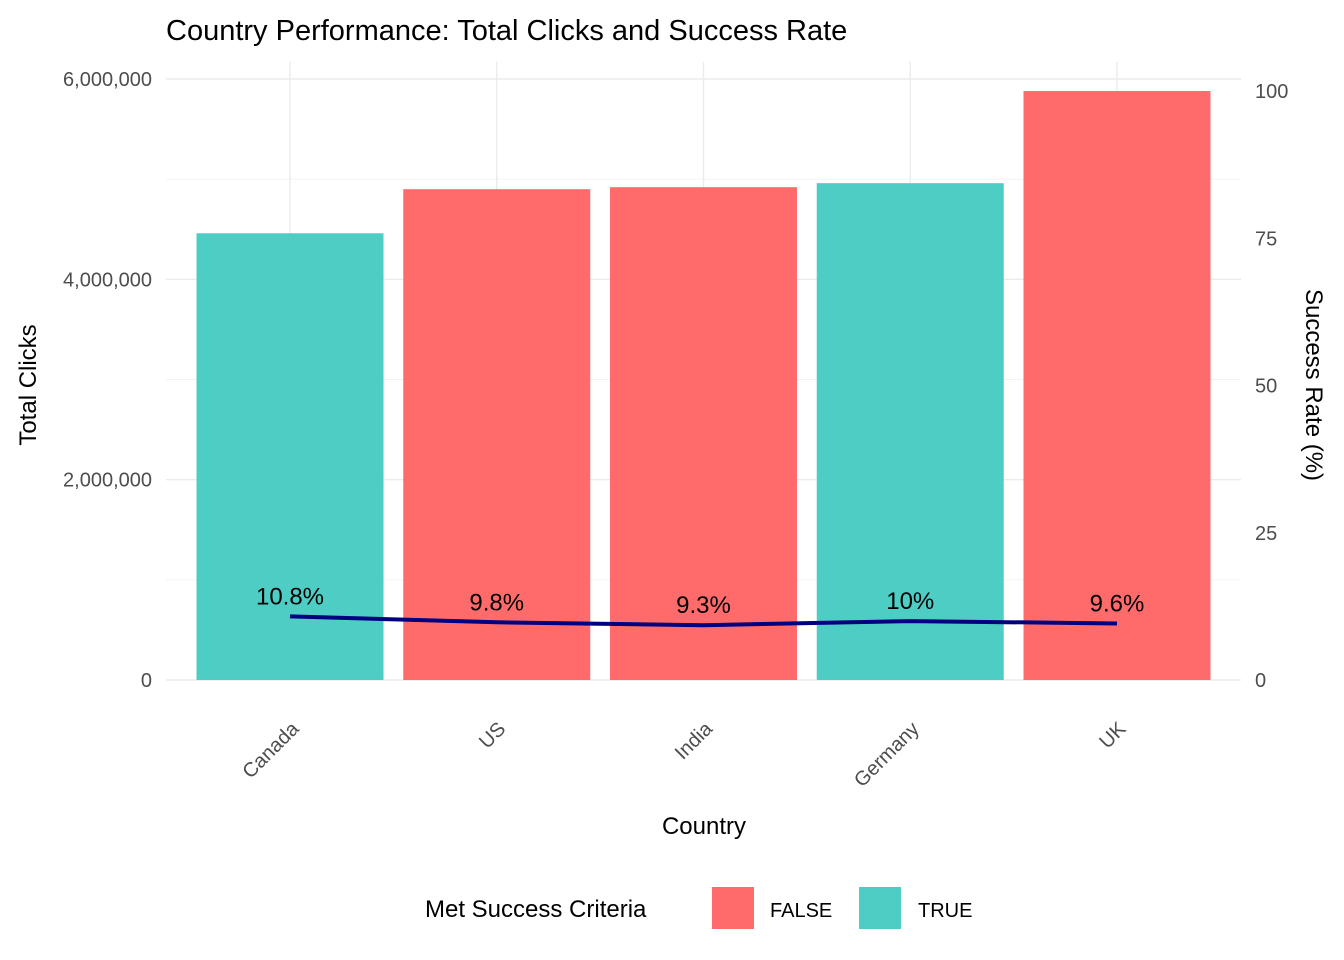 This screenshot has width=1344, height=960. I want to click on legend: Met Success Criteria FALSE TRUE, so click(698, 908).